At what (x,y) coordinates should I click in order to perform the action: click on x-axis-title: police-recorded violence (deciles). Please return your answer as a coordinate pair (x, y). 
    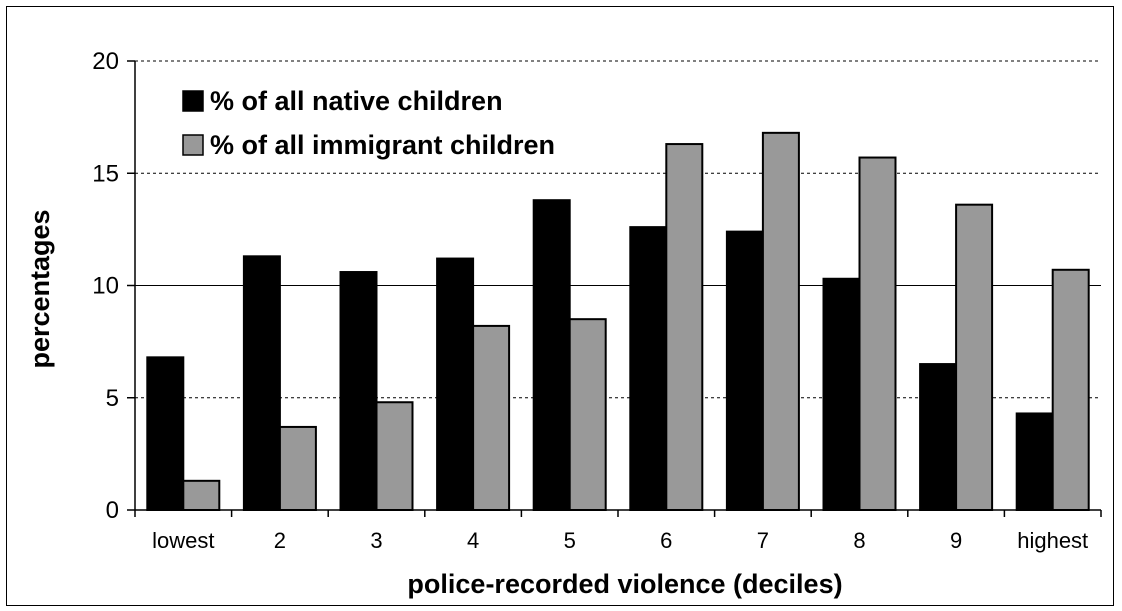
    Looking at the image, I should click on (624, 584).